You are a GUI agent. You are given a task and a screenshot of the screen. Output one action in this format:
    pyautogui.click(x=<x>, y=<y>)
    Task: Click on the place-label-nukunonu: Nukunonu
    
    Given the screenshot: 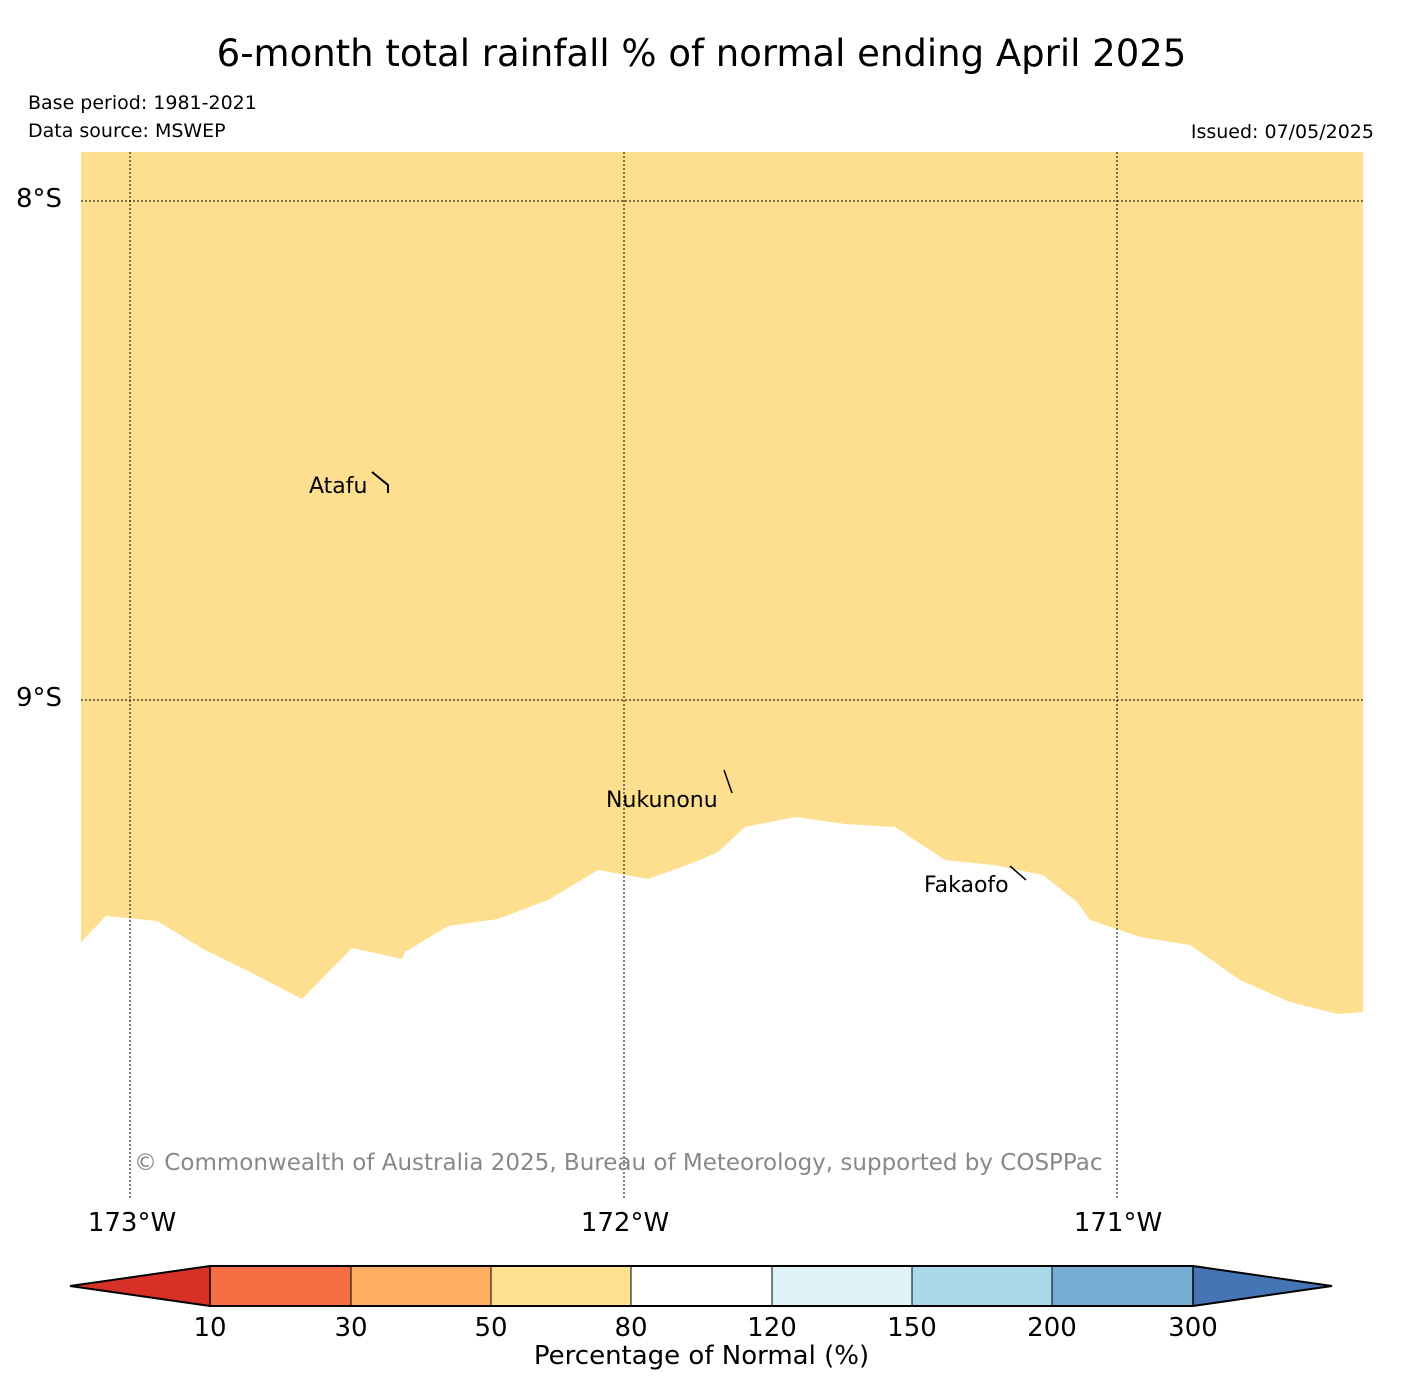 What is the action you would take?
    pyautogui.click(x=662, y=800)
    